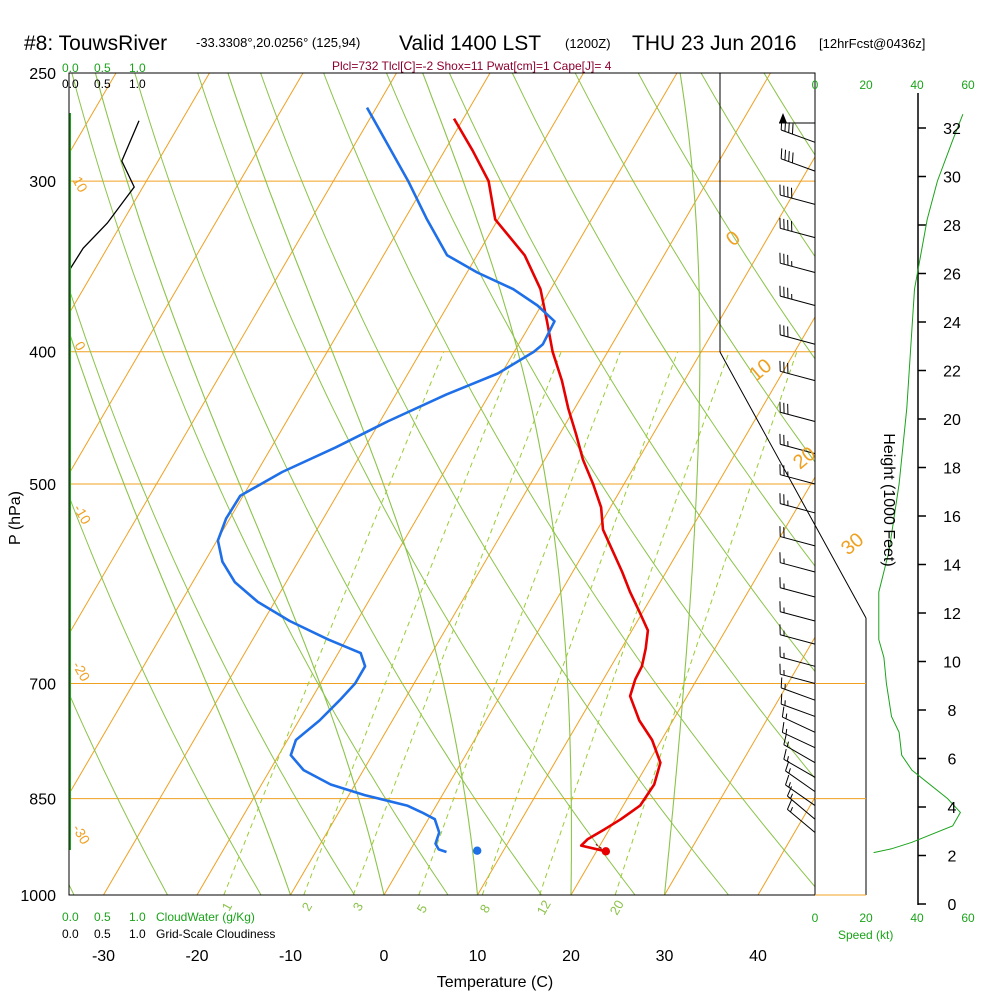 The height and width of the screenshot is (1000, 1000). Describe the element at coordinates (102, 934) in the screenshot. I see `cloudiness-bottom-tick: 0.5` at that location.